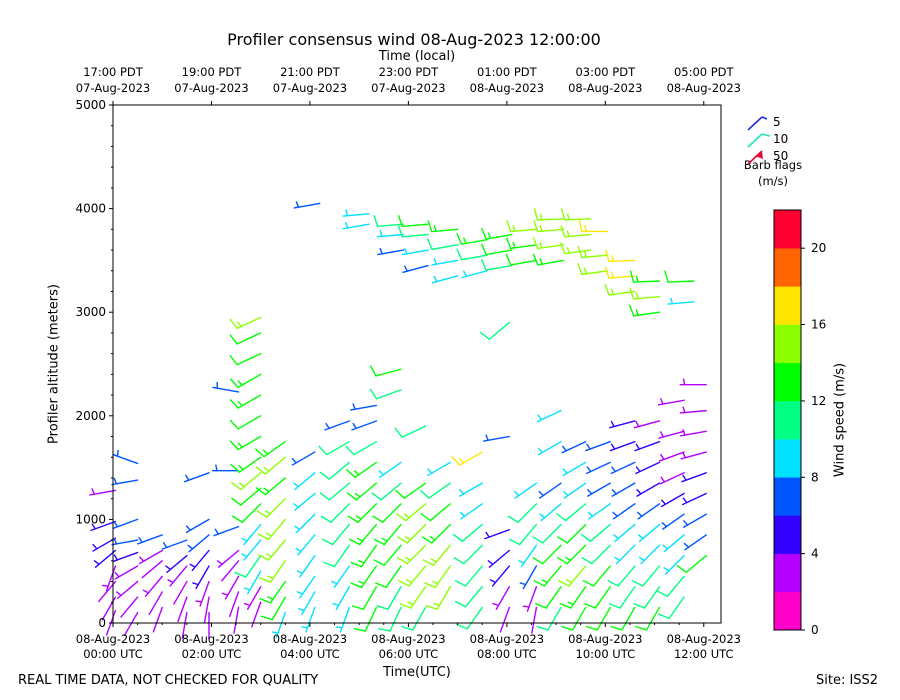  I want to click on legend-barb-pennant, so click(759, 155).